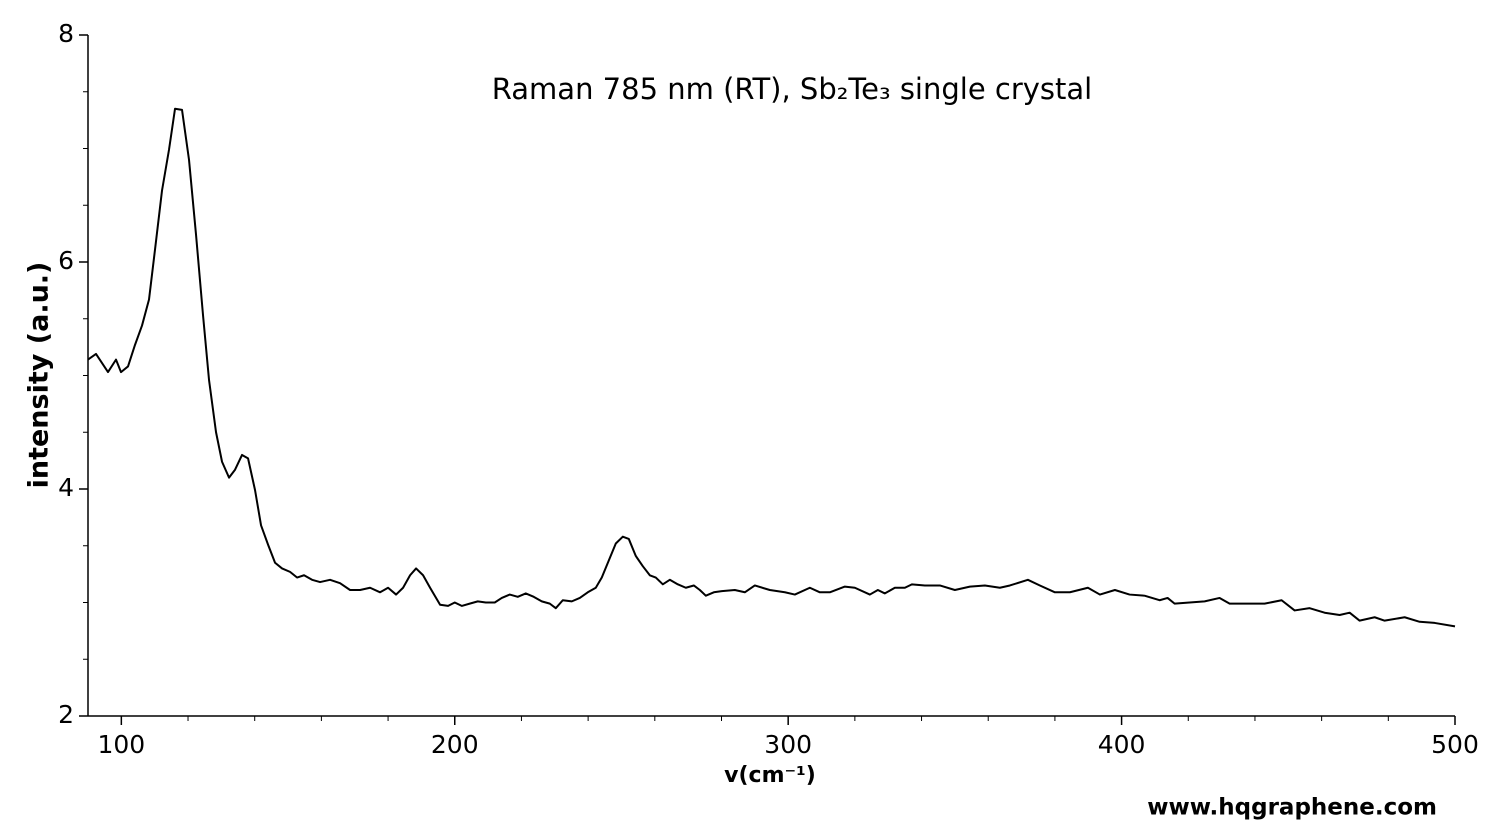 This screenshot has height=826, width=1510. What do you see at coordinates (66, 487) in the screenshot?
I see `y-tick-label: 4` at bounding box center [66, 487].